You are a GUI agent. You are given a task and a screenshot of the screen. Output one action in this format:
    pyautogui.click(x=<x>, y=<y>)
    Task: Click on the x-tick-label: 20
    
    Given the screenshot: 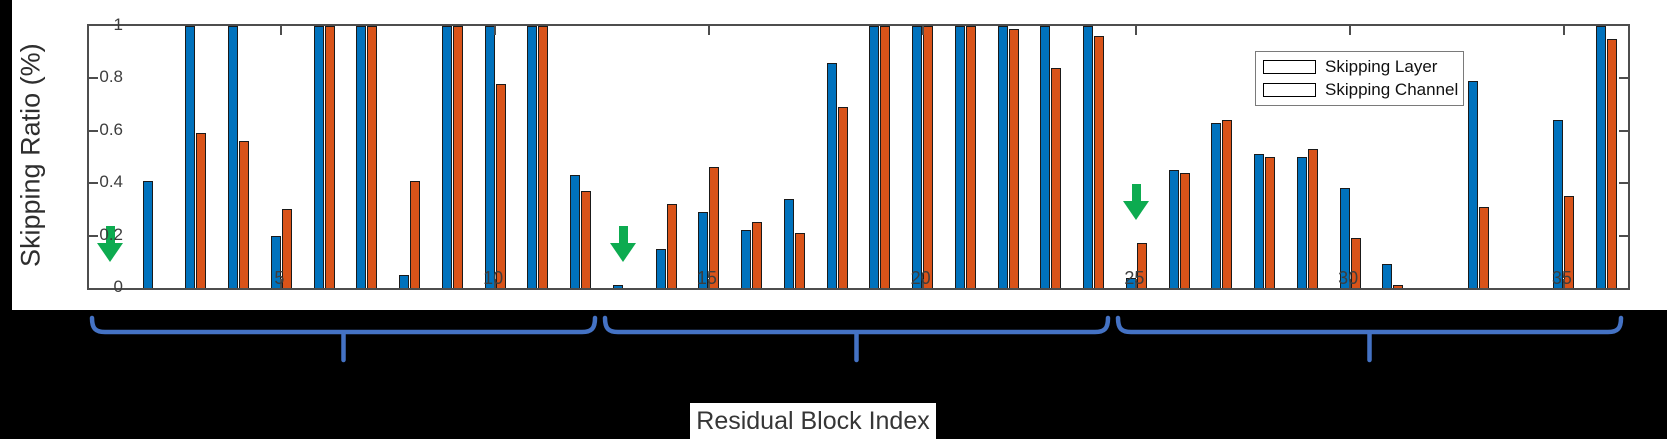 What is the action you would take?
    pyautogui.click(x=920, y=278)
    